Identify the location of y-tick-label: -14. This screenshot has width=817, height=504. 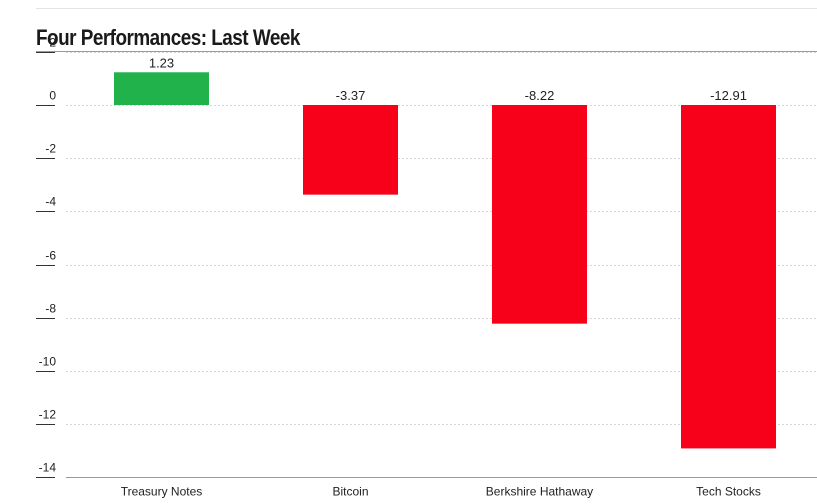
(48, 468).